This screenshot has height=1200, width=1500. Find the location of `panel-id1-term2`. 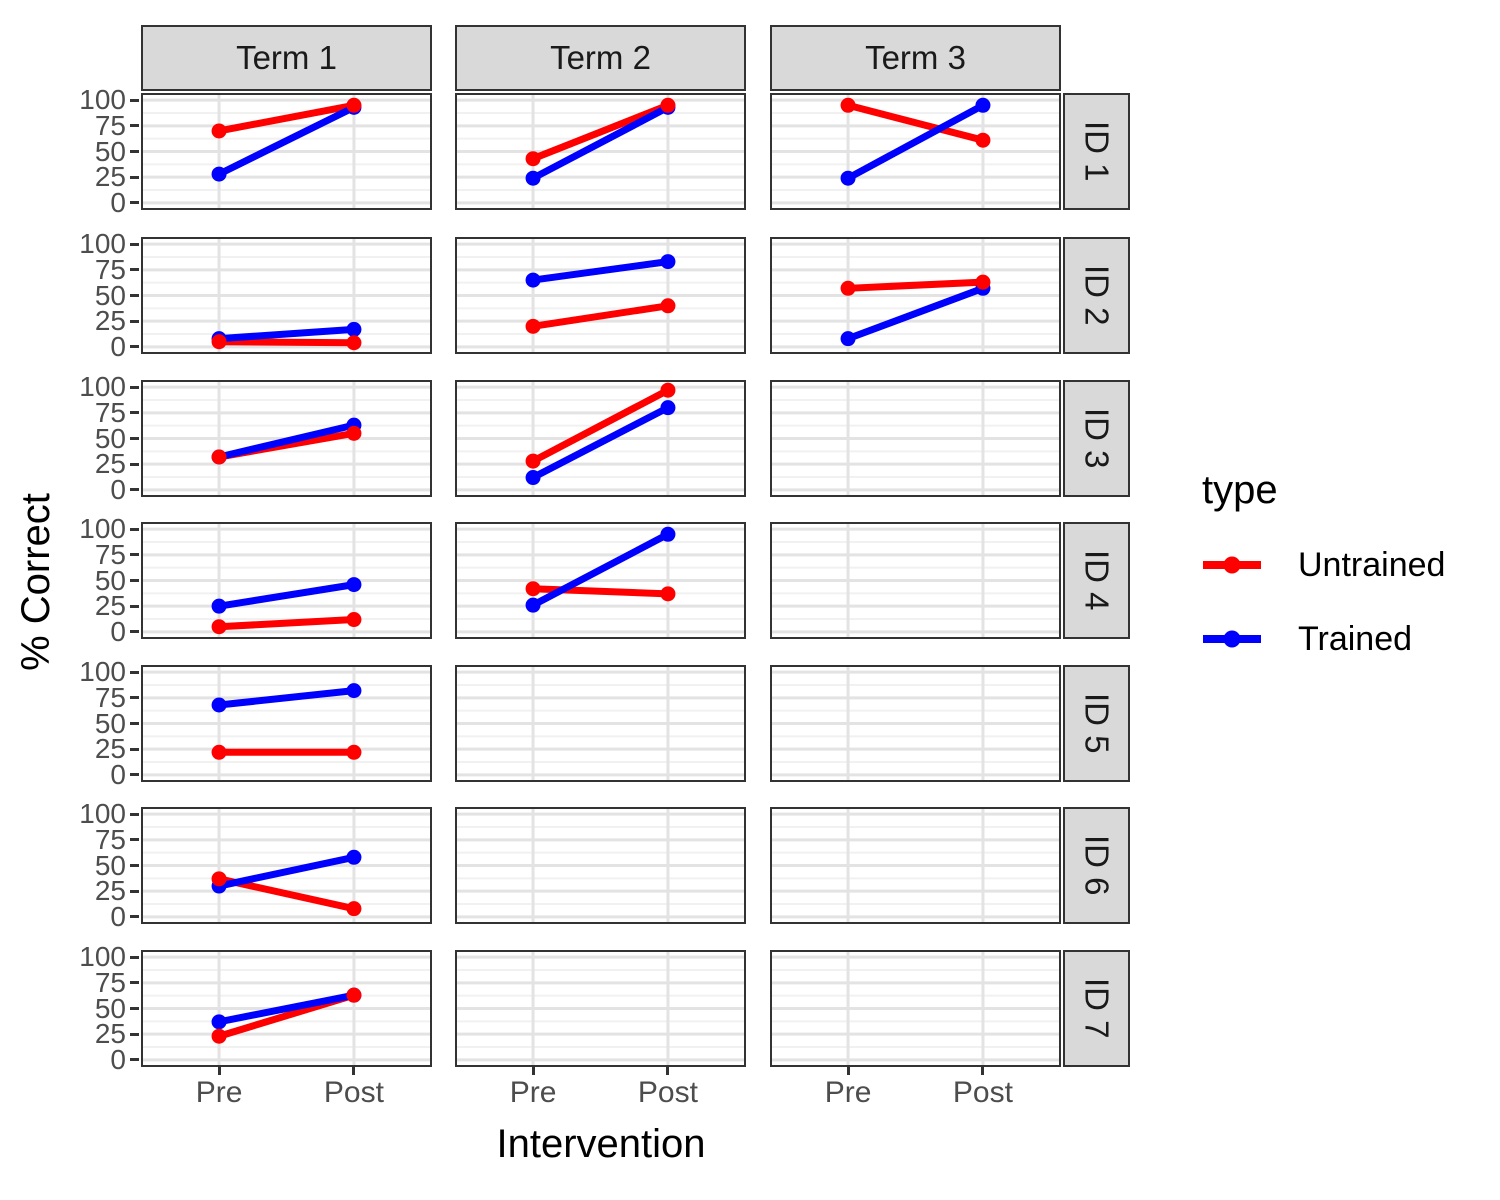

panel-id1-term2 is located at coordinates (600, 151).